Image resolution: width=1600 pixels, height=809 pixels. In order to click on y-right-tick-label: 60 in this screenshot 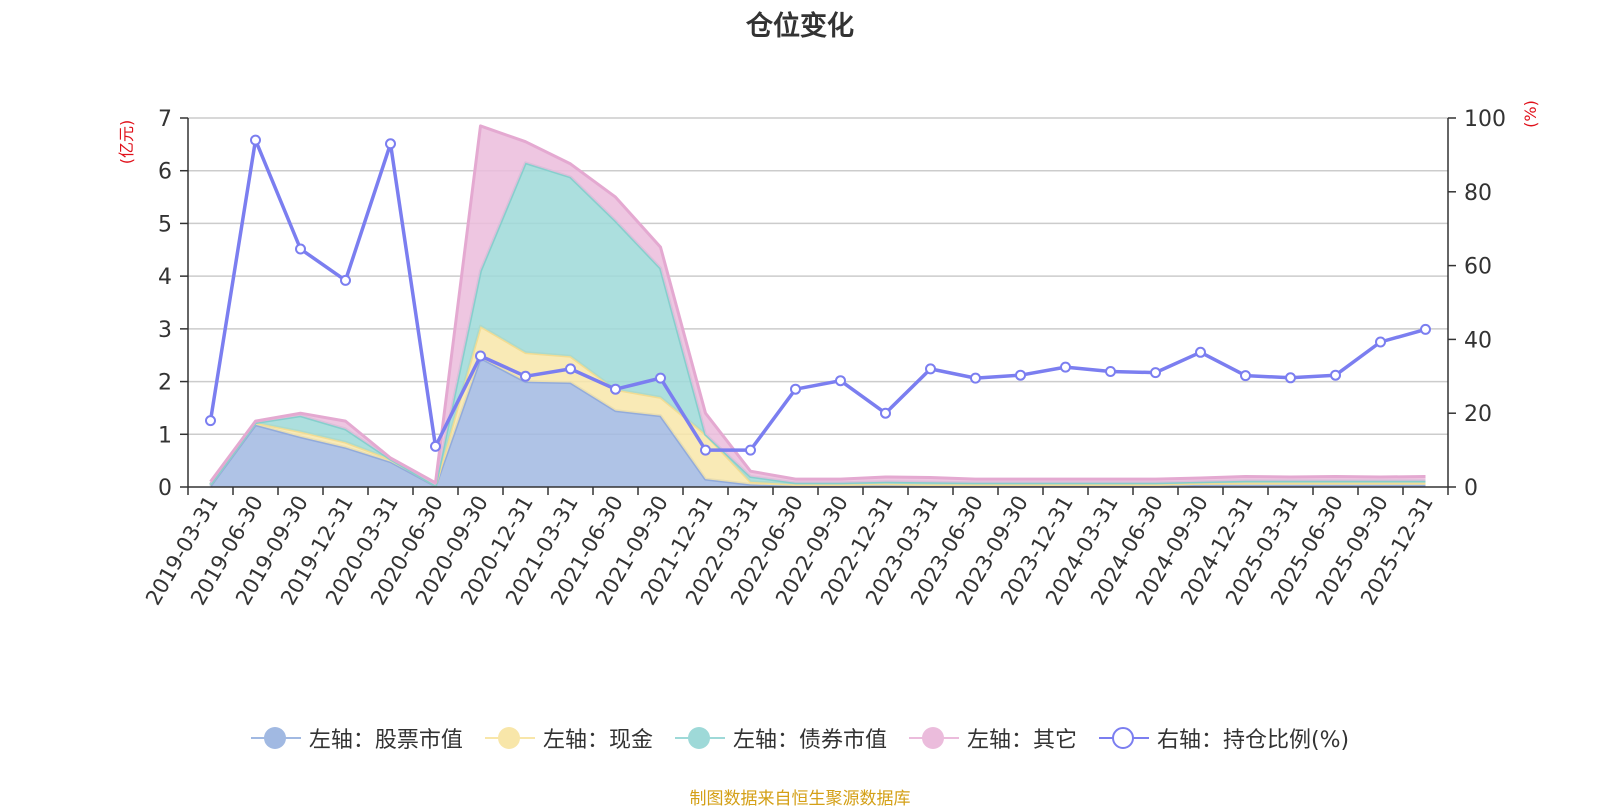, I will do `click(1478, 267)`.